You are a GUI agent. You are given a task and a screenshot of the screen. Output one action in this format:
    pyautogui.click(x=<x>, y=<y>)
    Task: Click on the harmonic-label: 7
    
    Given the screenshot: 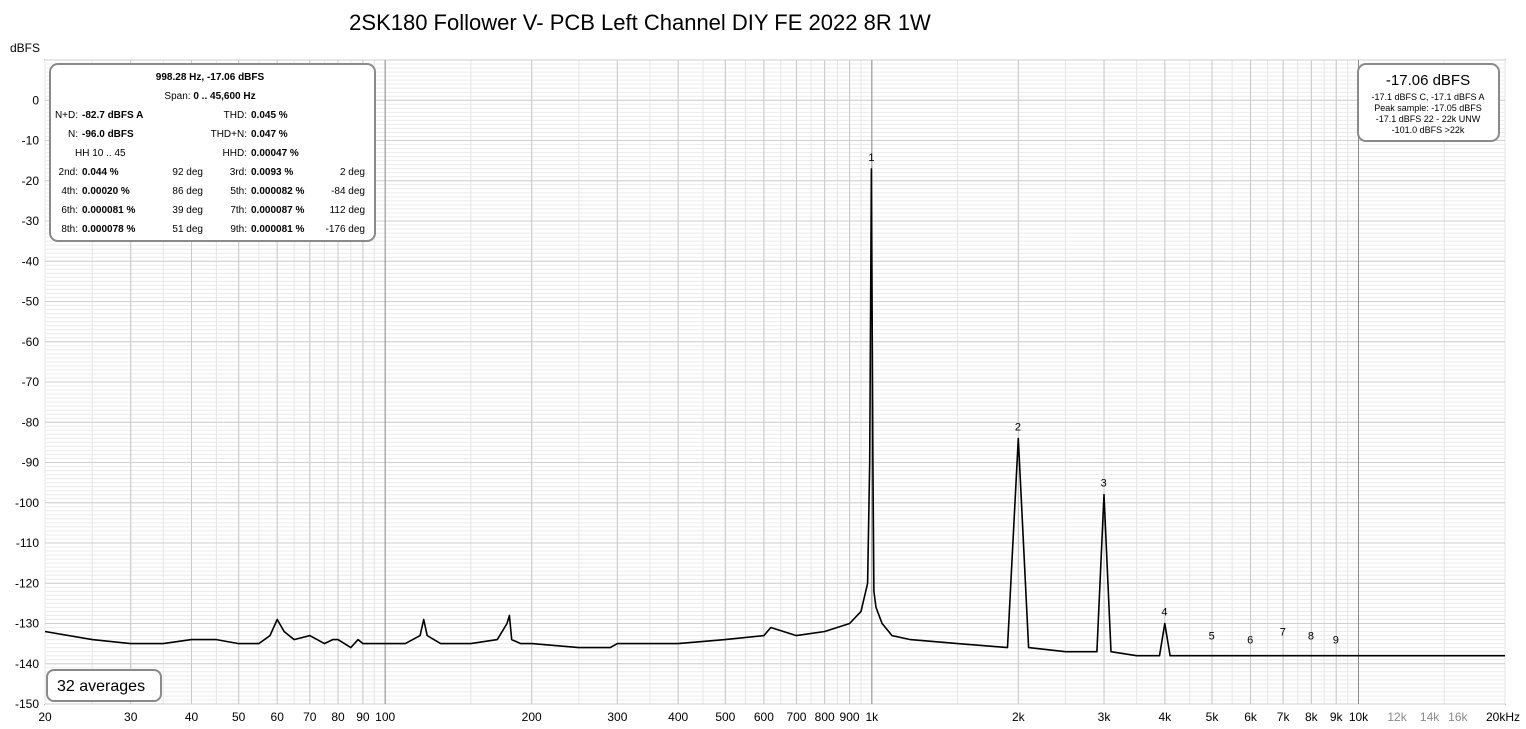 What is the action you would take?
    pyautogui.click(x=1283, y=633)
    